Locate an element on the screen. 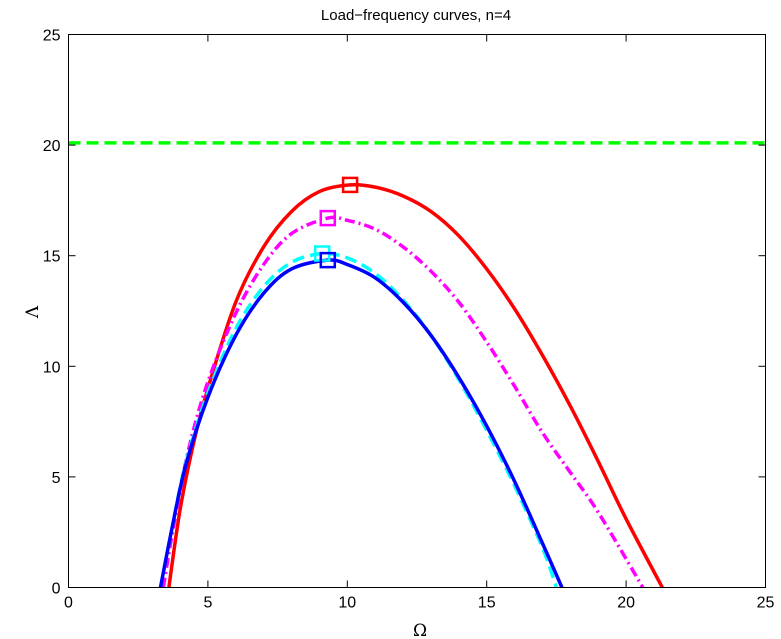 This screenshot has height=639, width=781. x-tick-label: 20 is located at coordinates (626, 603).